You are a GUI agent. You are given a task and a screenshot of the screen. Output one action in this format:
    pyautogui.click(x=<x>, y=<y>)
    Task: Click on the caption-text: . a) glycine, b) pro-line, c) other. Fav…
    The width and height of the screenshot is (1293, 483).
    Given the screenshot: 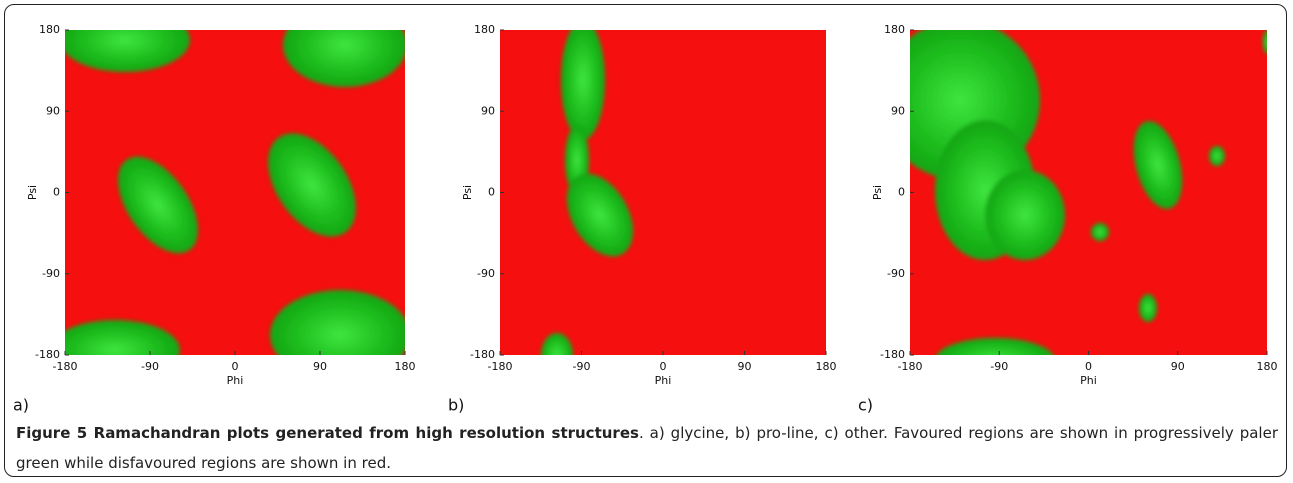 What is the action you would take?
    pyautogui.click(x=647, y=448)
    